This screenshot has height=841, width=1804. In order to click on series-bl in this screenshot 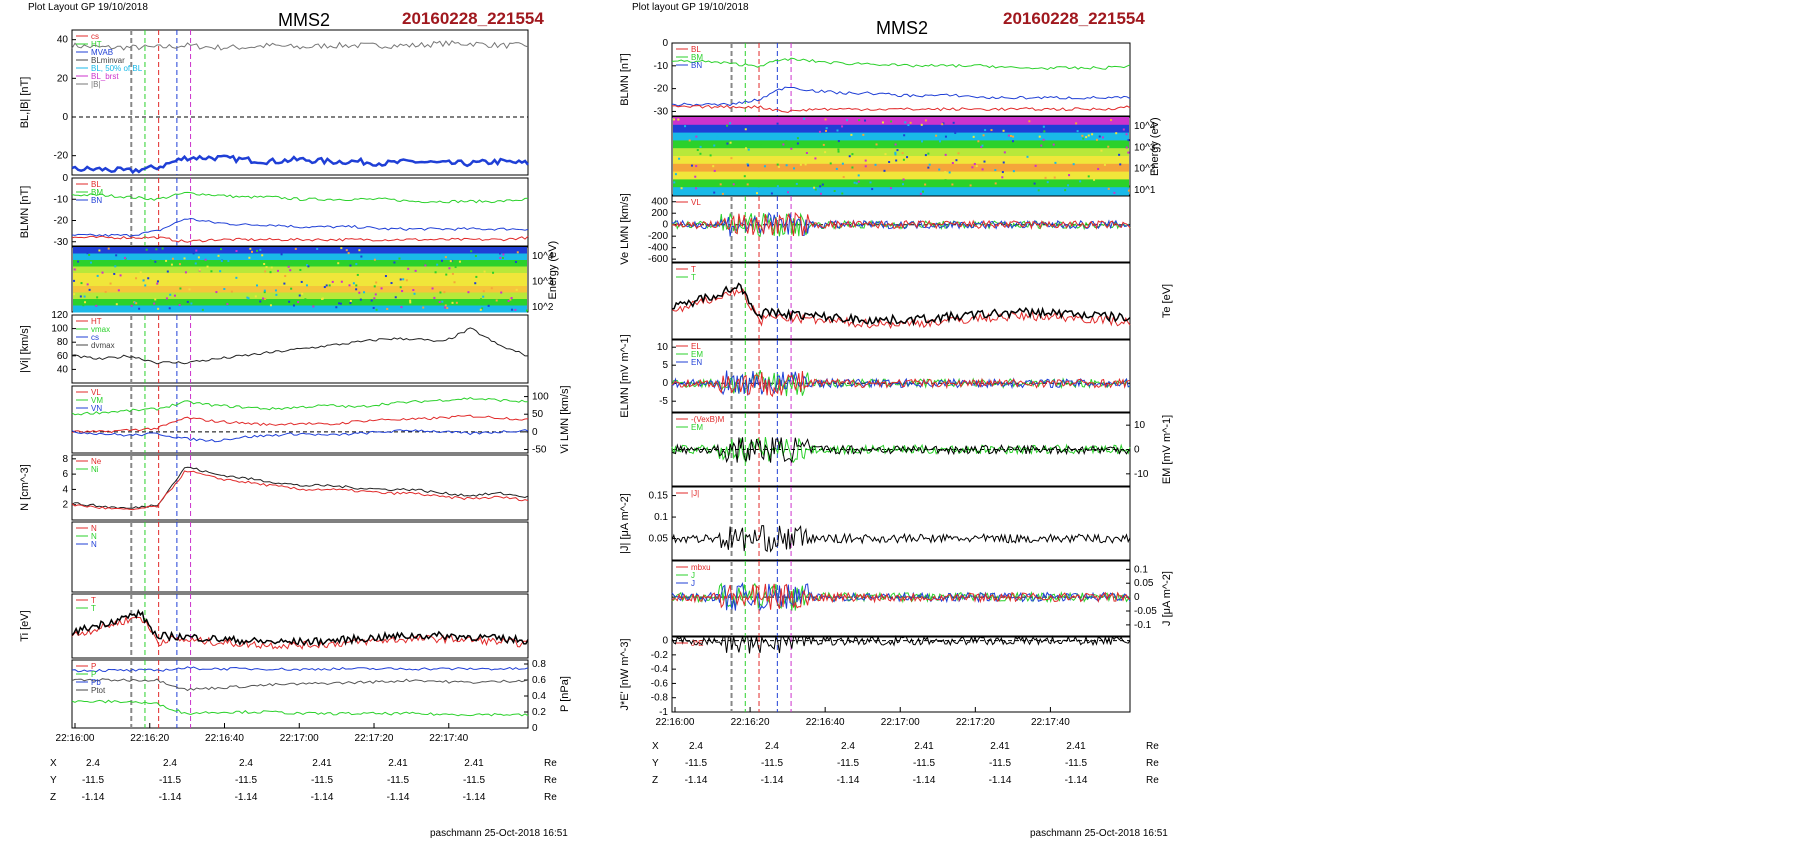, I will do `click(300, 164)`.